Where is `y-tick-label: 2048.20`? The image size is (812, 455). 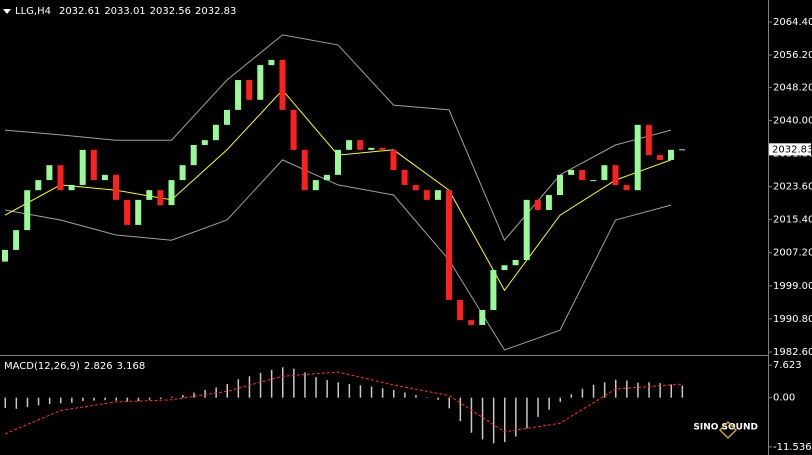 y-tick-label: 2048.20 is located at coordinates (792, 87).